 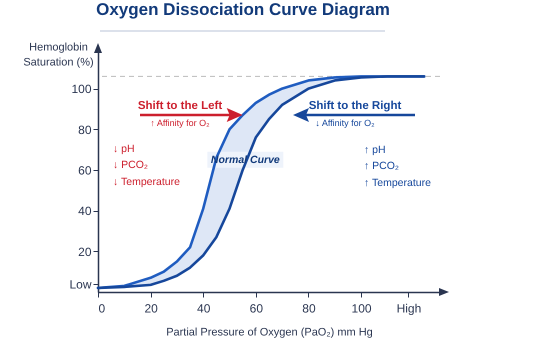 I want to click on y-tick-label: 40, so click(x=85, y=211).